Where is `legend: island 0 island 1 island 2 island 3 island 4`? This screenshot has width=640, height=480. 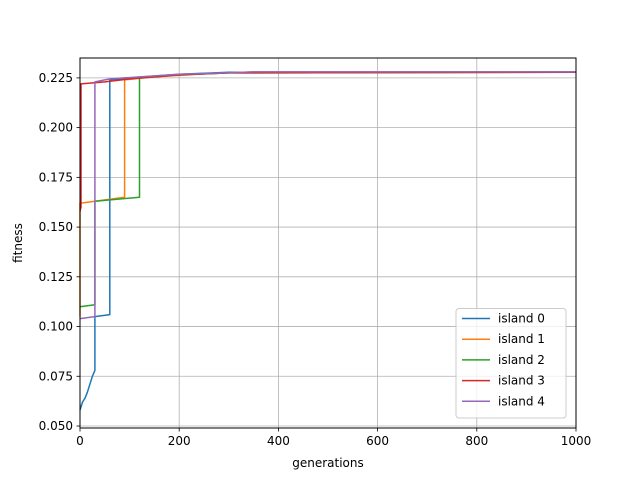
legend: island 0 island 1 island 2 island 3 island 4 is located at coordinates (511, 363).